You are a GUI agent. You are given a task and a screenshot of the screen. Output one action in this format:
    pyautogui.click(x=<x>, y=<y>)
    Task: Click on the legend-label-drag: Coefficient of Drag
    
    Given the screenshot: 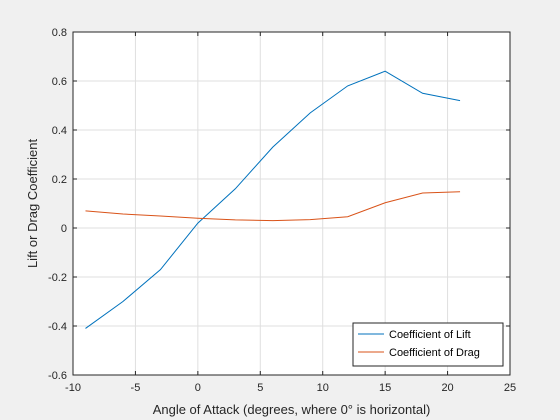 What is the action you would take?
    pyautogui.click(x=434, y=353)
    